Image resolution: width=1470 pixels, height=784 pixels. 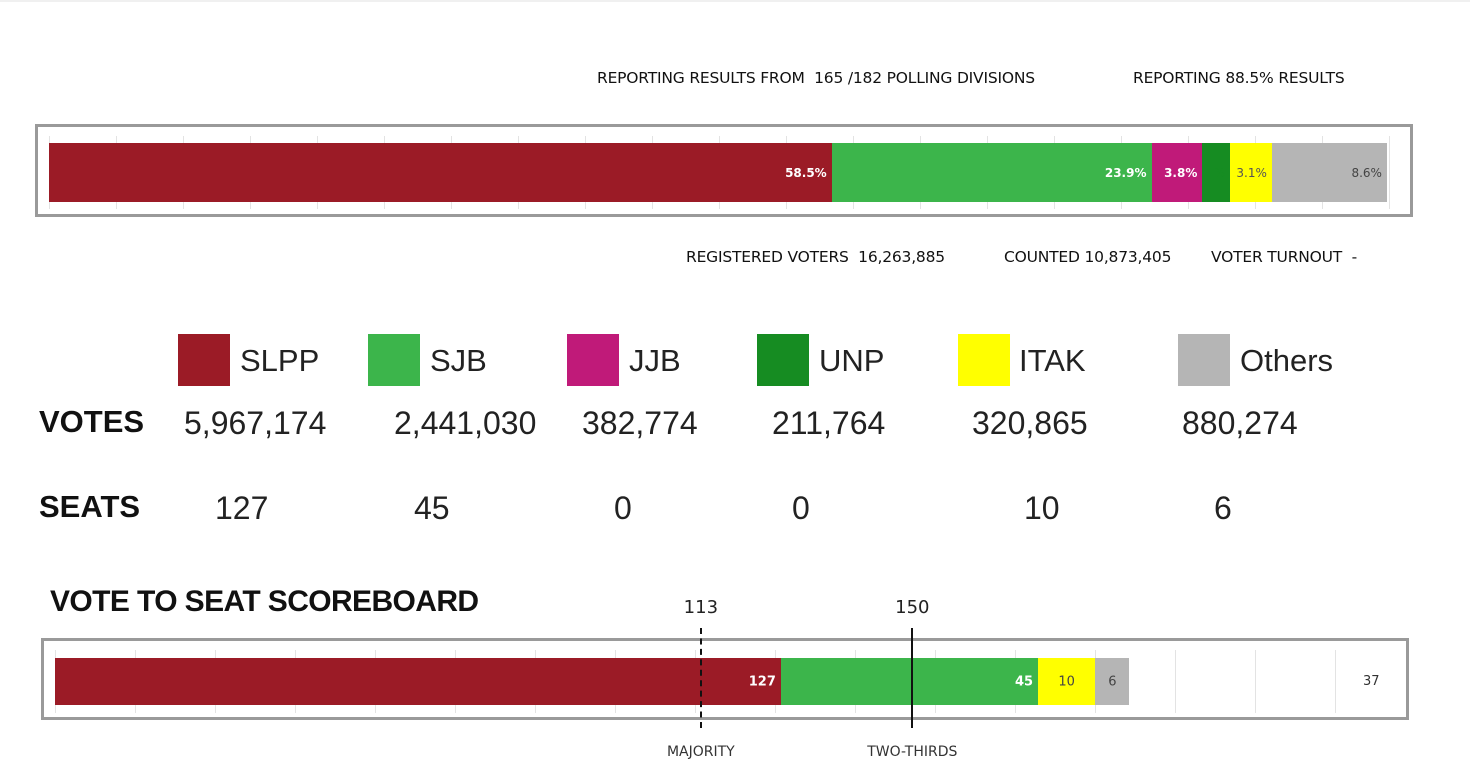 I want to click on remaining-seats-label: 37, so click(x=1371, y=681).